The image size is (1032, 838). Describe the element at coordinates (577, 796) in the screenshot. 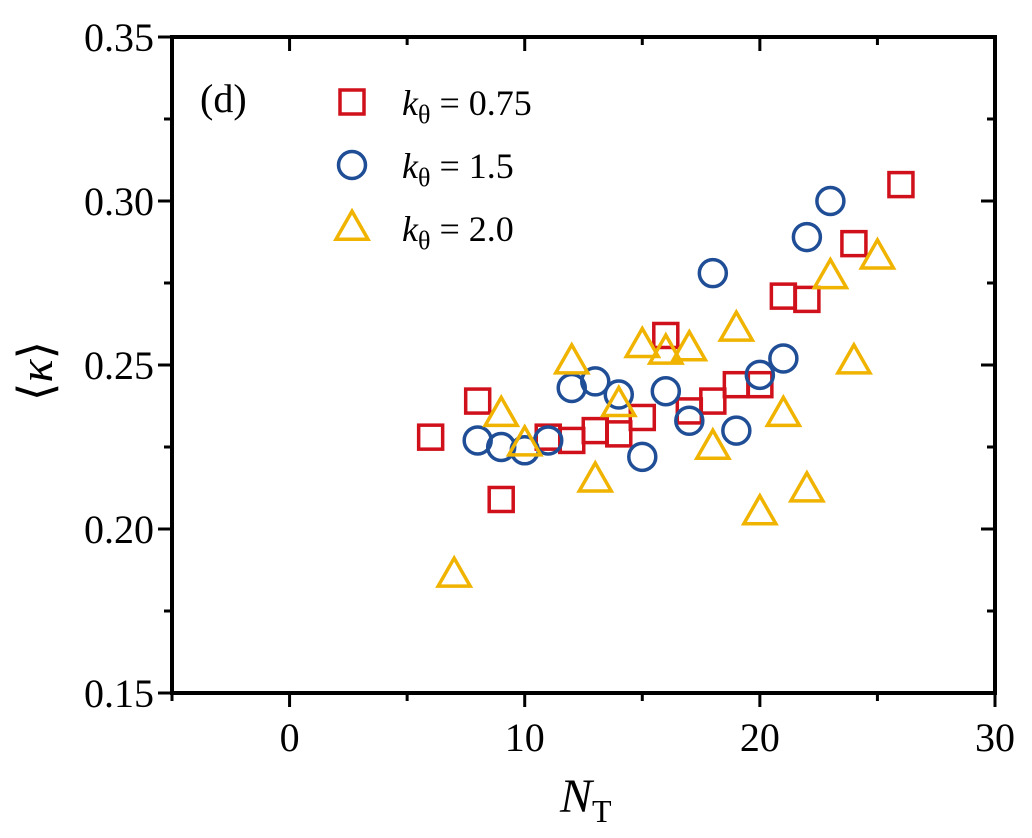

I see `x-axis-title-main: N` at that location.